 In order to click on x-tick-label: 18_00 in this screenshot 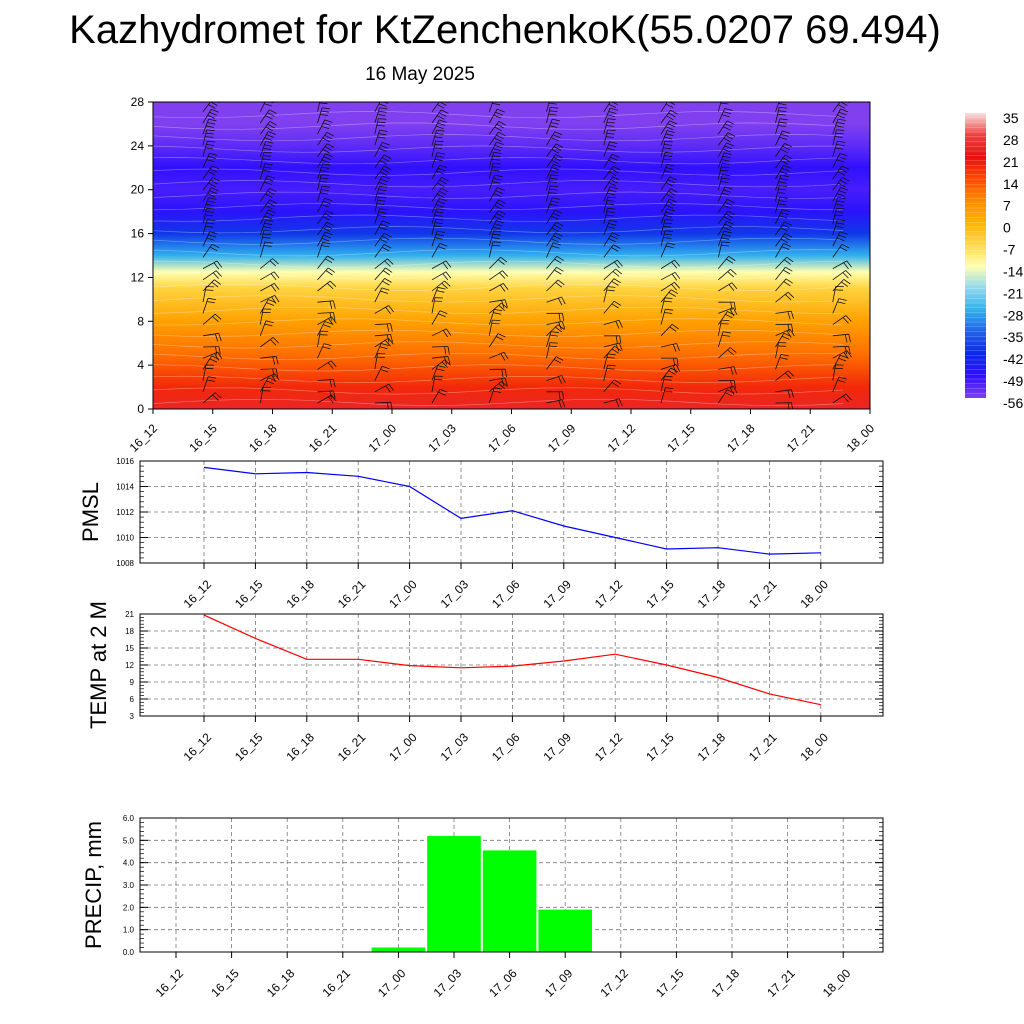, I will do `click(814, 594)`.